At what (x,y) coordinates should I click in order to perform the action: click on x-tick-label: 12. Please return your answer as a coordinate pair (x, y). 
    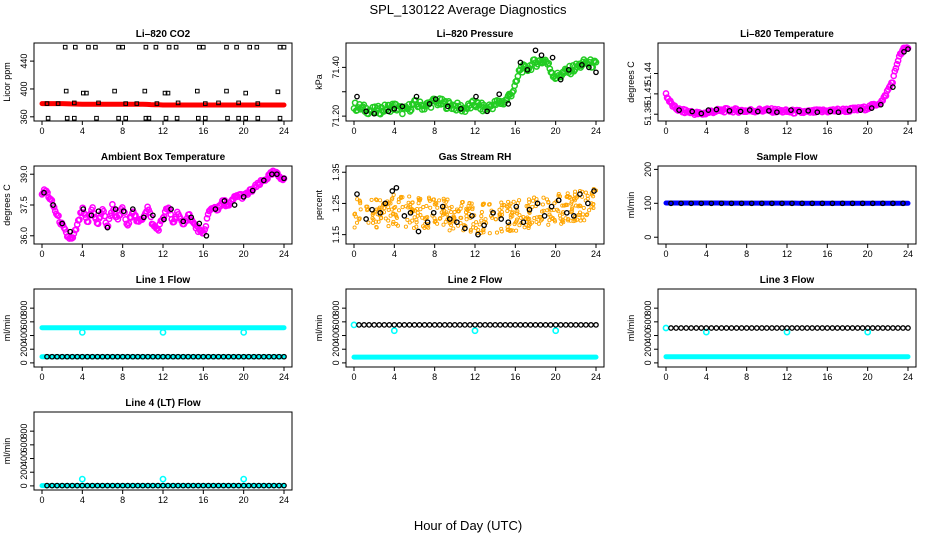
    Looking at the image, I should click on (787, 131).